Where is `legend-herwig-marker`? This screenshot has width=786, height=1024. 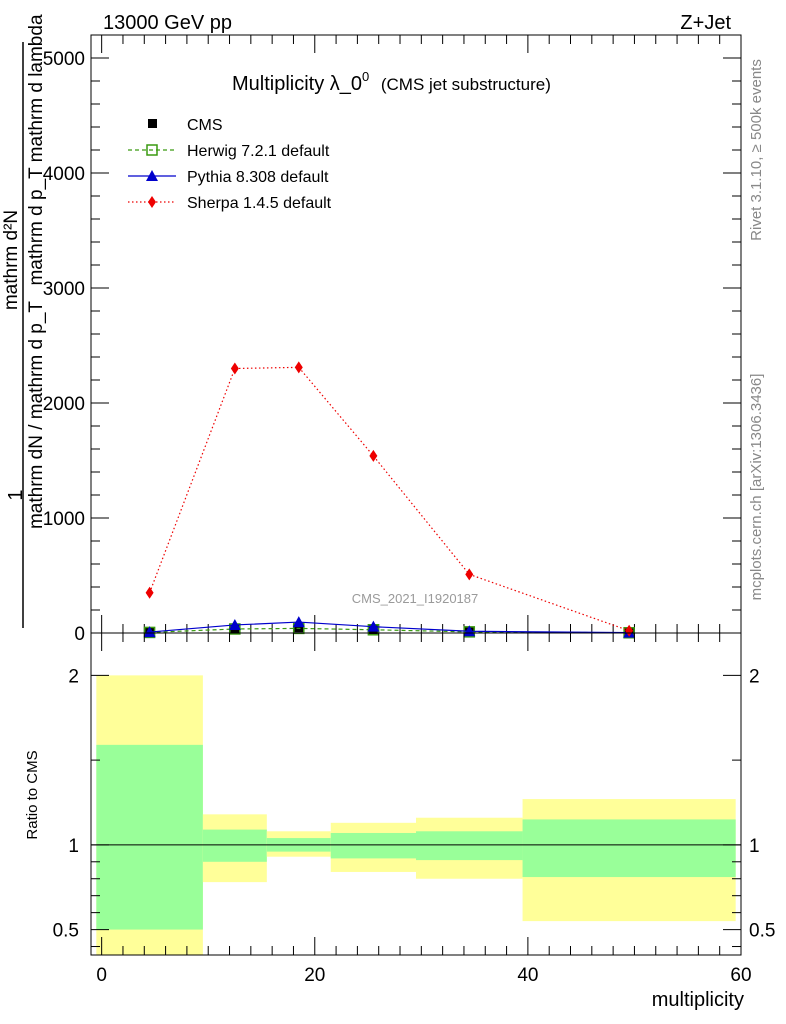 legend-herwig-marker is located at coordinates (152, 150).